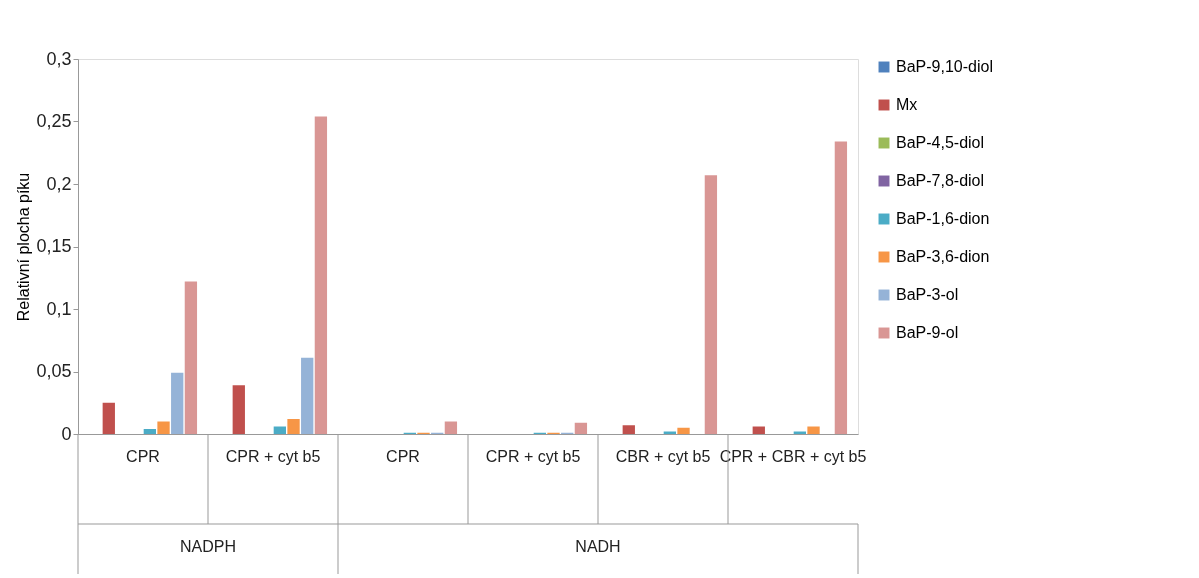  I want to click on legend-label: BaP-9-ol, so click(927, 332).